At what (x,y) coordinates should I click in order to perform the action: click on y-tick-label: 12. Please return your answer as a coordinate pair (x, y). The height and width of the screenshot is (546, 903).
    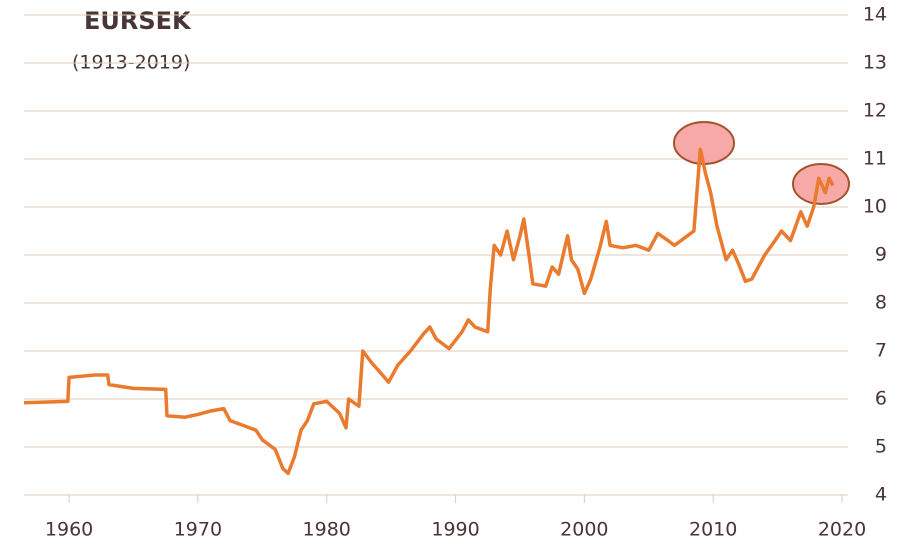
    Looking at the image, I should click on (875, 111).